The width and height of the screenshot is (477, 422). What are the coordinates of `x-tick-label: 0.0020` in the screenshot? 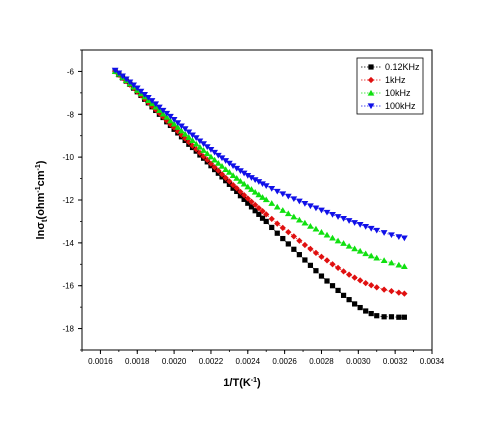 It's located at (174, 361).